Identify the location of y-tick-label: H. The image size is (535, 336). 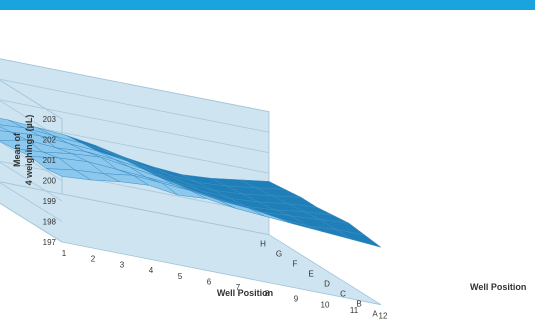
(263, 244).